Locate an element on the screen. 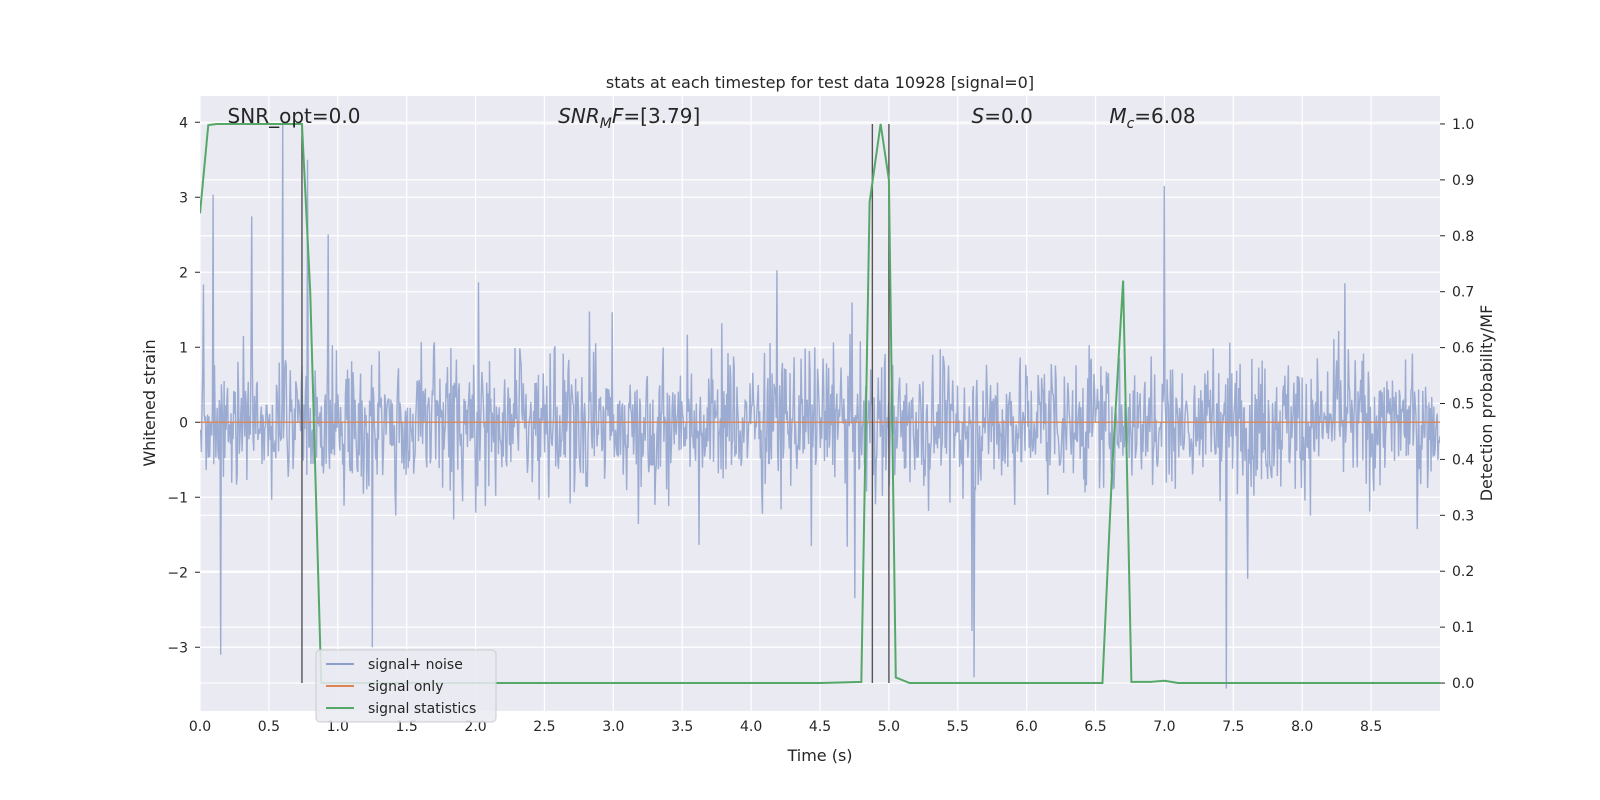 The image size is (1600, 800). legend-box is located at coordinates (406, 686).